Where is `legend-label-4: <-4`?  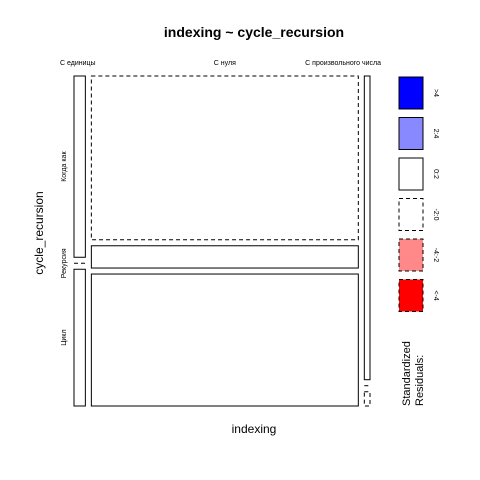 legend-label-4: <-4 is located at coordinates (435, 295).